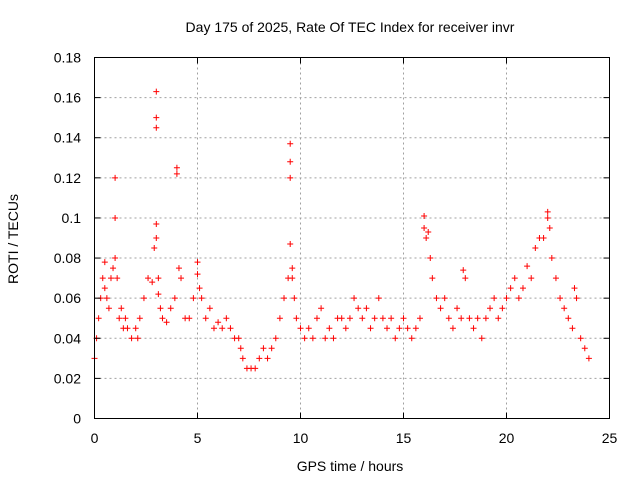 Image resolution: width=640 pixels, height=480 pixels. I want to click on x-tick-label: 20, so click(507, 438).